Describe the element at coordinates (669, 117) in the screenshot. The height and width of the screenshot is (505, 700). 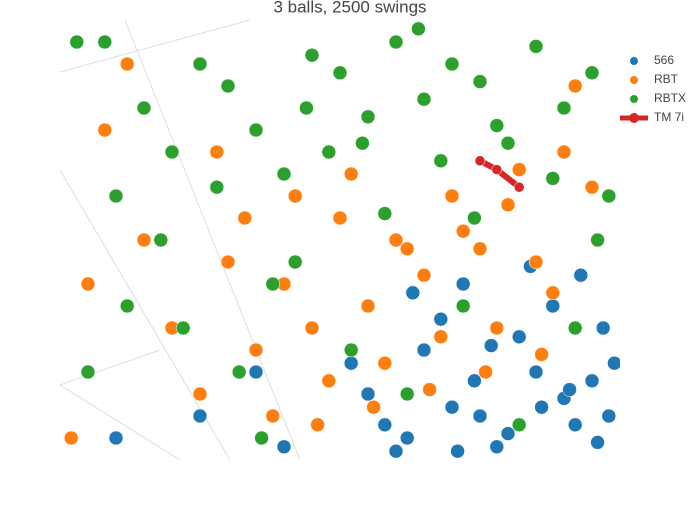
I see `legend-label: TM 7i` at that location.